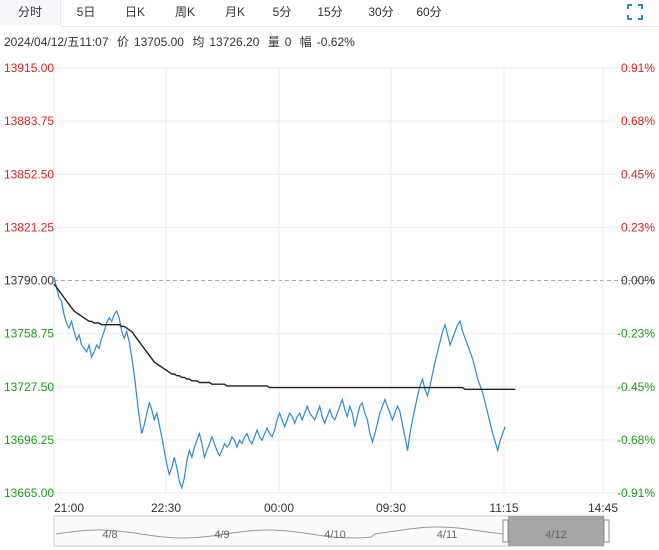  What do you see at coordinates (288, 42) in the screenshot?
I see `volume-value: 0` at bounding box center [288, 42].